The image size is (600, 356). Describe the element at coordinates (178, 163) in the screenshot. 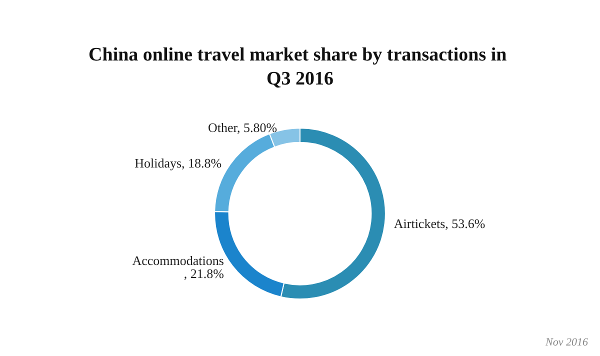

I see `slice-label: Holidays, 18.8%` at that location.